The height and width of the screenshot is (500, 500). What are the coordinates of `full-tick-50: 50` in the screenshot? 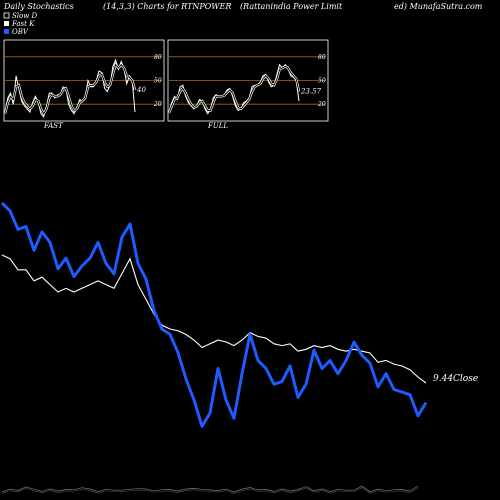 It's located at (322, 81).